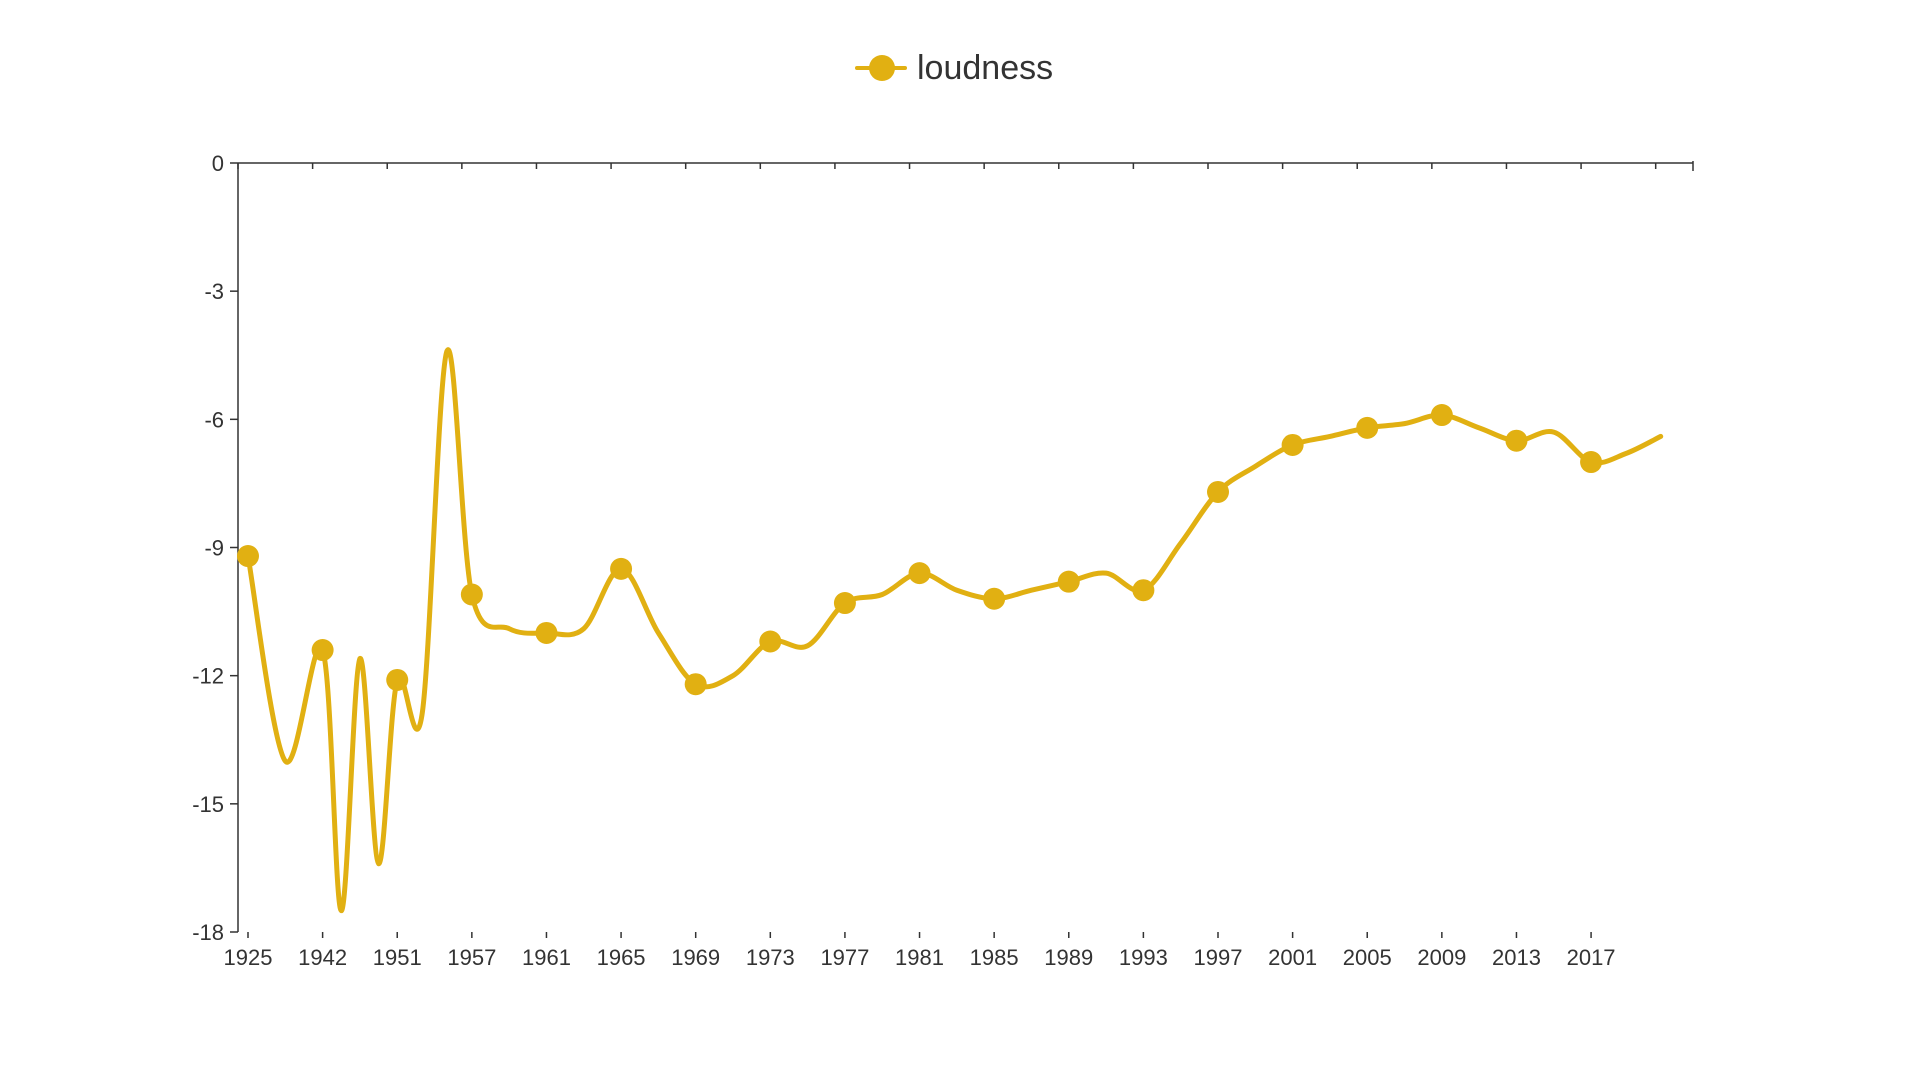 The height and width of the screenshot is (1080, 1920). Describe the element at coordinates (208, 932) in the screenshot. I see `y-tick-label: -18` at that location.